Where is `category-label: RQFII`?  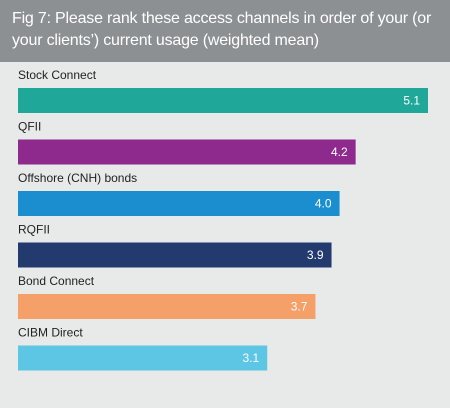
category-label: RQFII is located at coordinates (34, 230).